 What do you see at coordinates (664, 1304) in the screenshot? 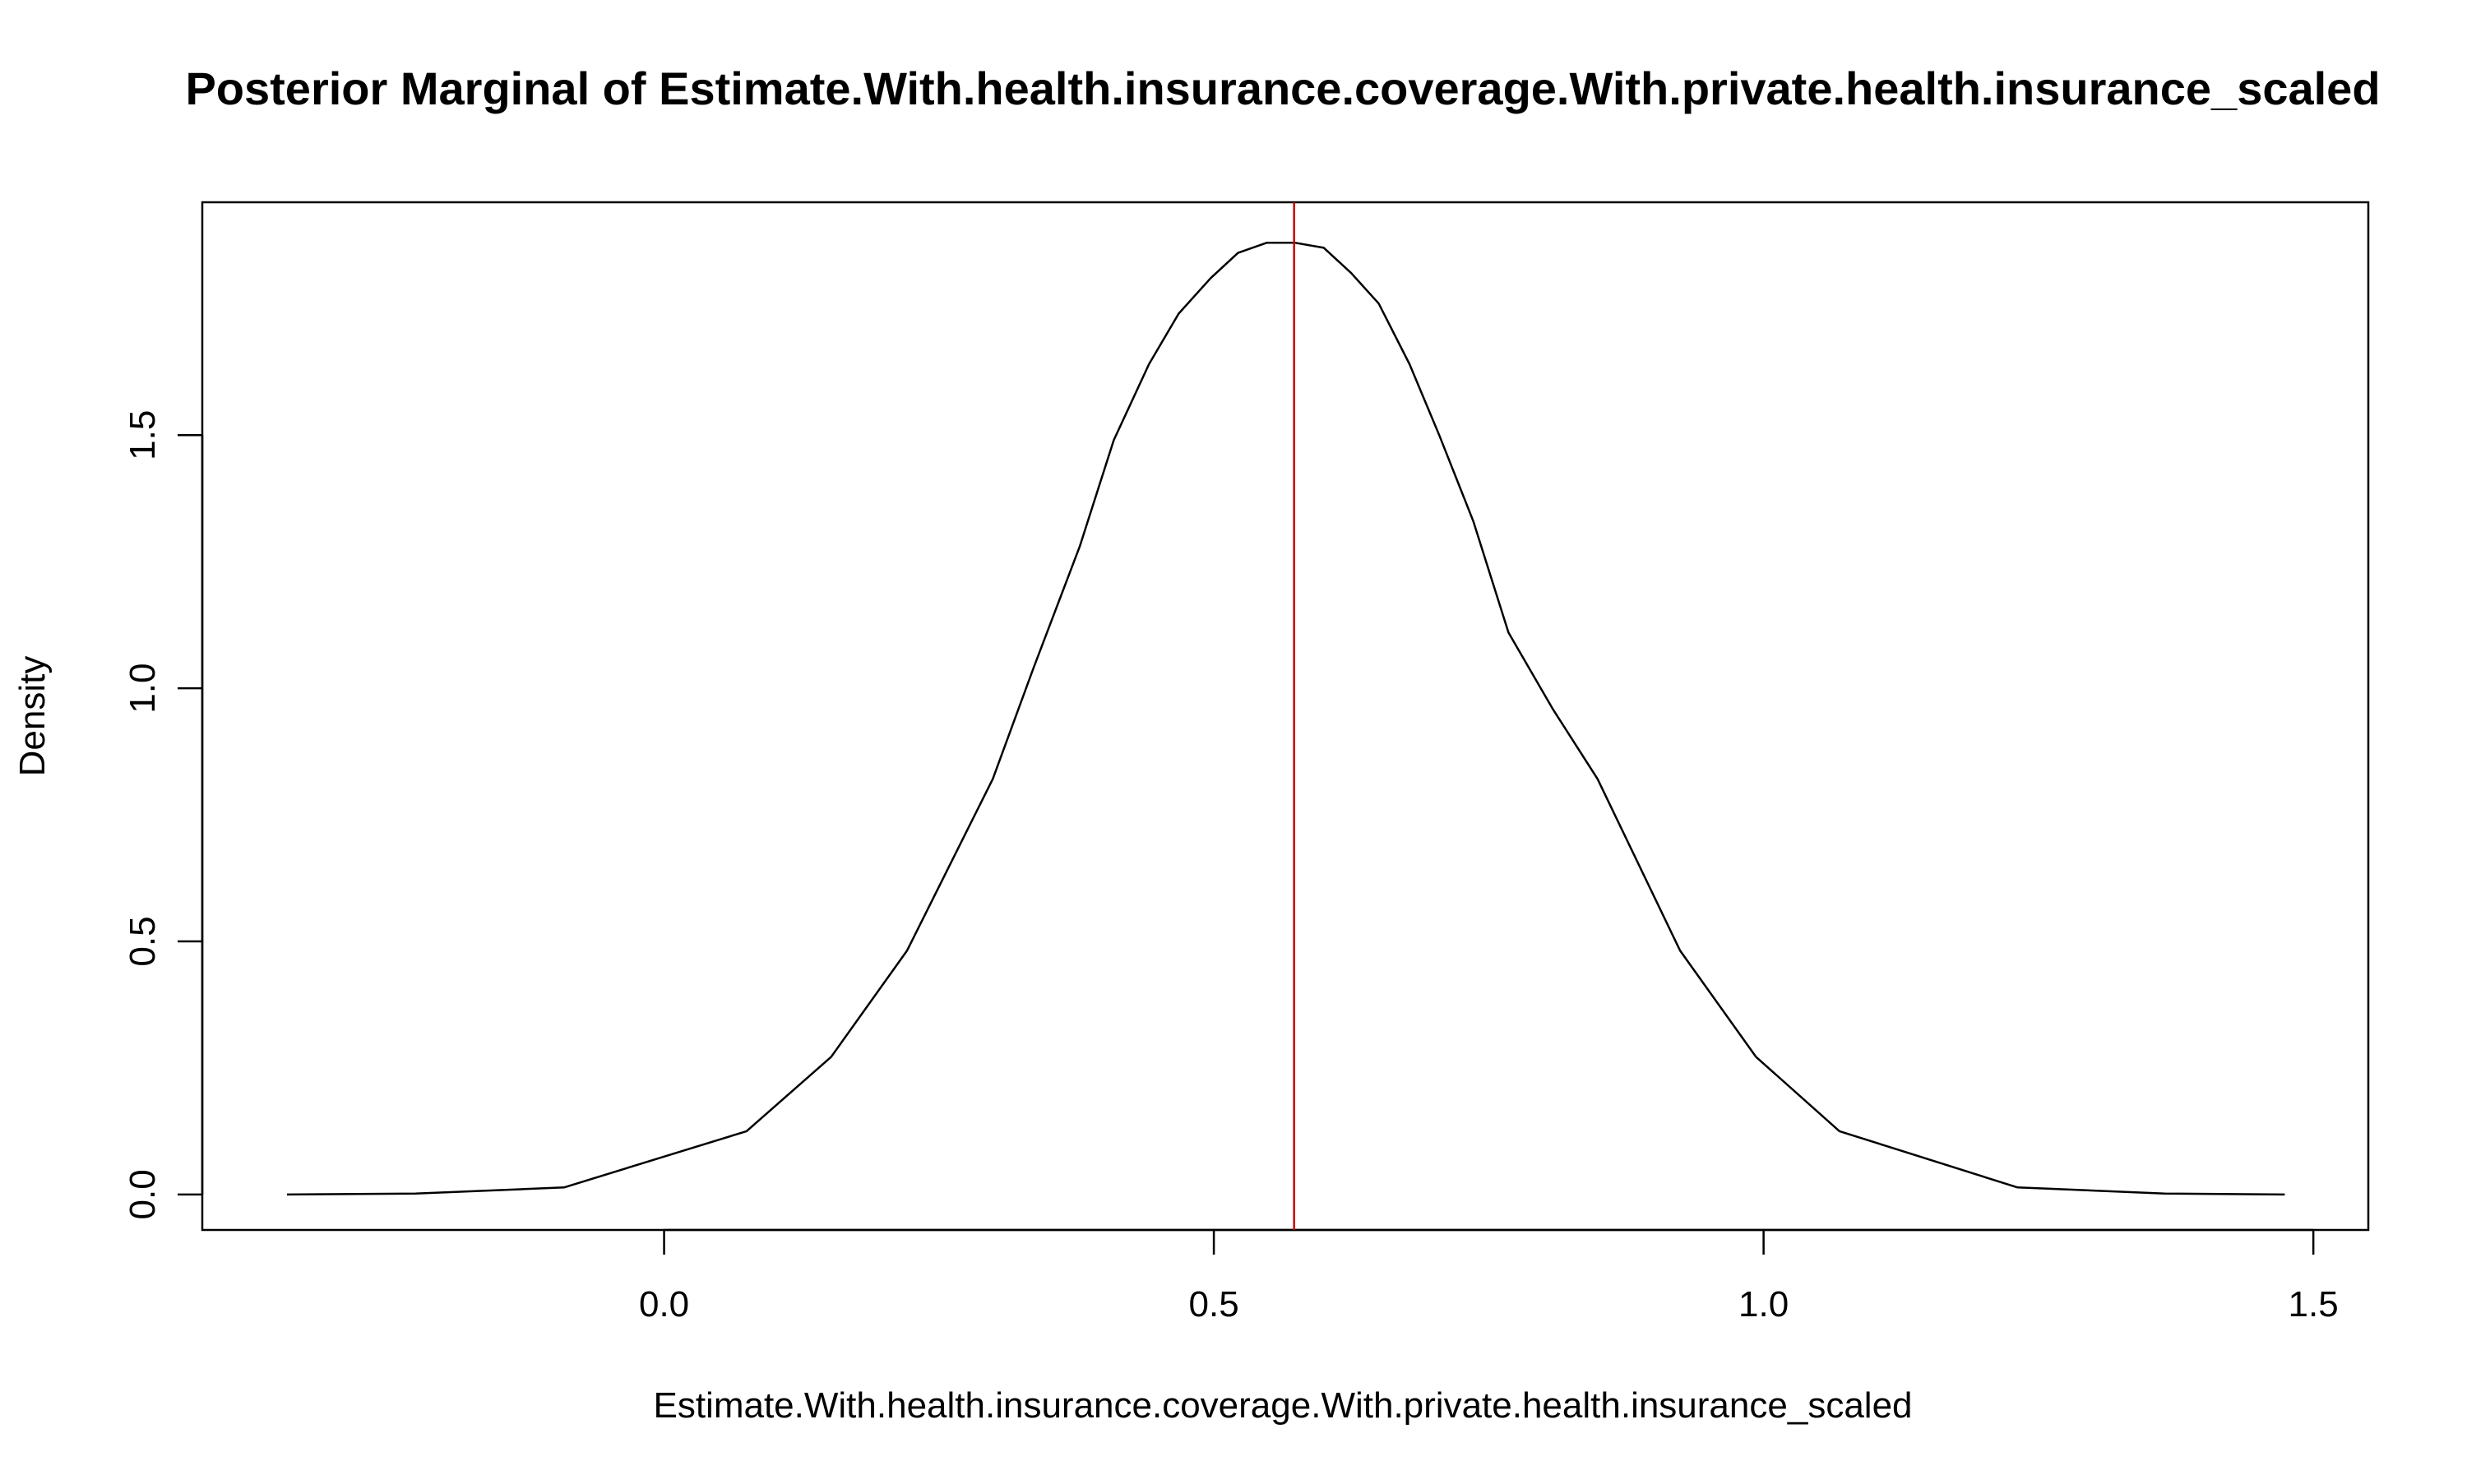
I see `x-tick-label: 0.0` at bounding box center [664, 1304].